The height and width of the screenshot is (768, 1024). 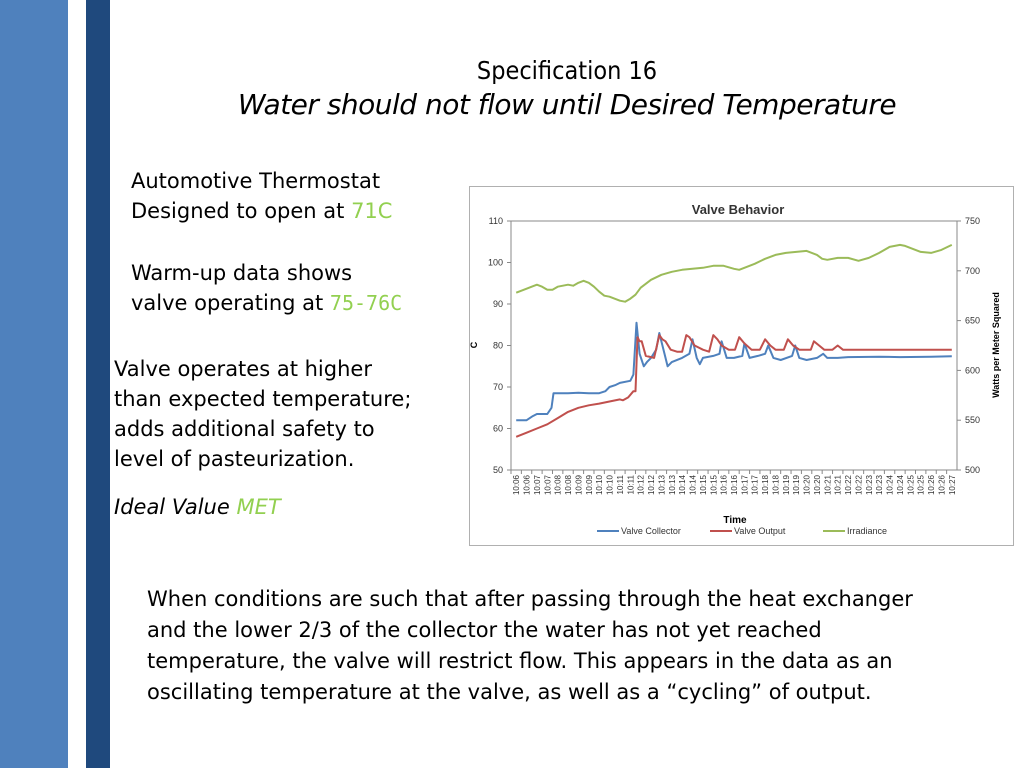 I want to click on thermostat-value: 71C, so click(x=372, y=211).